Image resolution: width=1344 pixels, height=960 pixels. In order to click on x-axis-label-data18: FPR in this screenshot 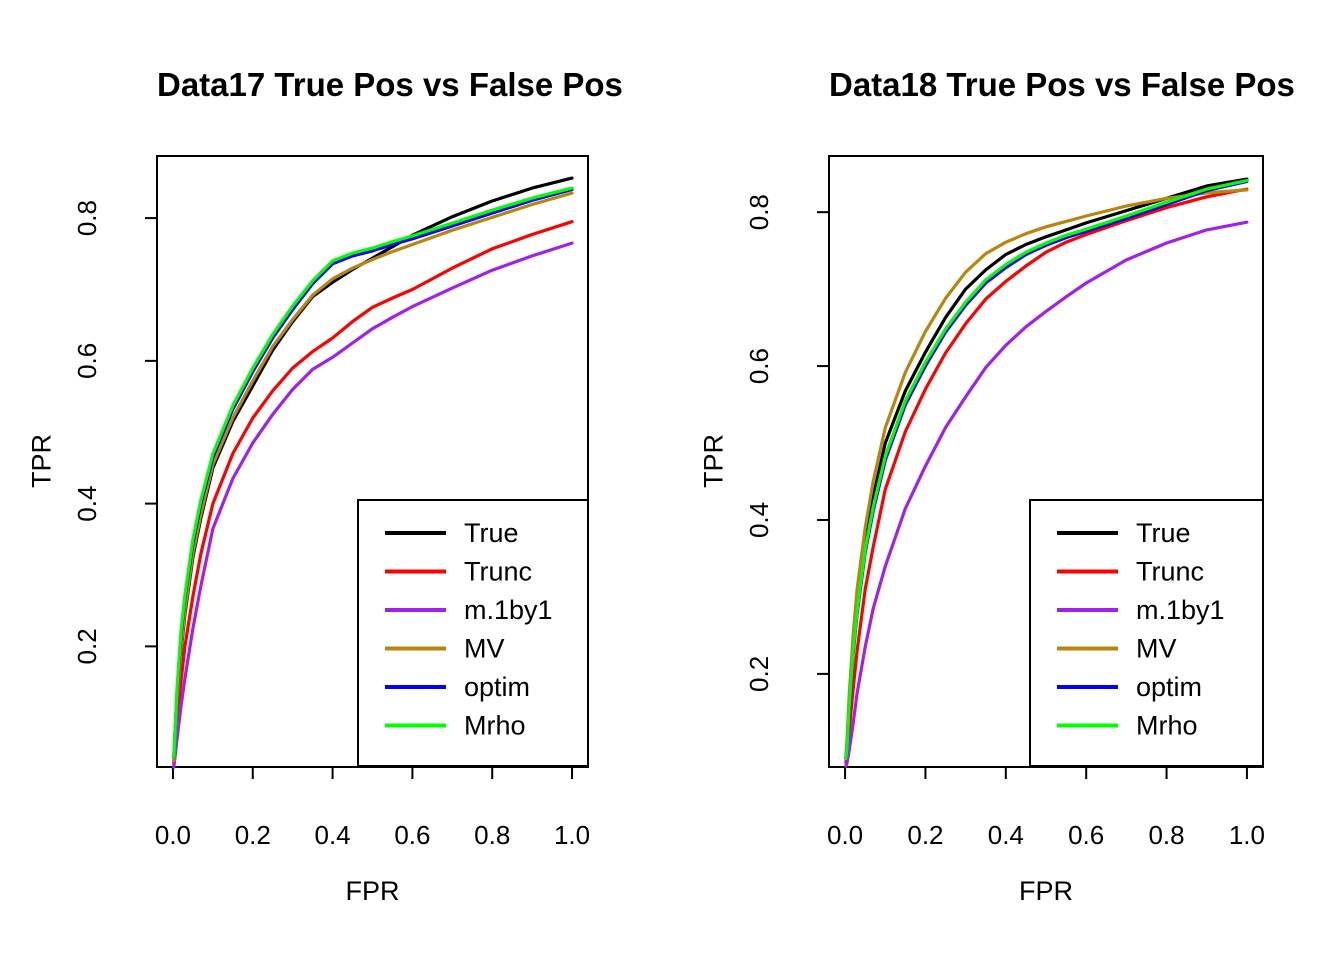, I will do `click(1046, 891)`.